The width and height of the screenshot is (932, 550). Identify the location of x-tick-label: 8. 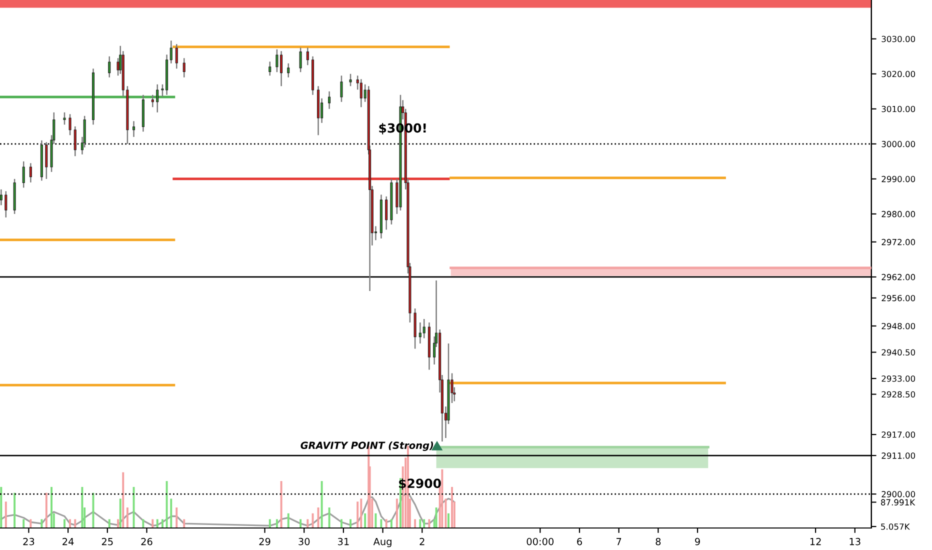
(658, 542).